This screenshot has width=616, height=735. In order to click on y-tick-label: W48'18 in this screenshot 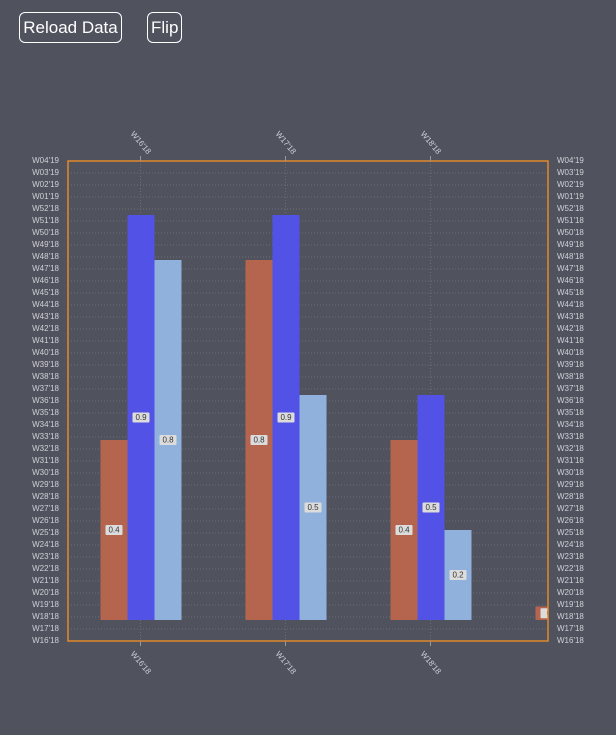, I will do `click(45, 256)`.